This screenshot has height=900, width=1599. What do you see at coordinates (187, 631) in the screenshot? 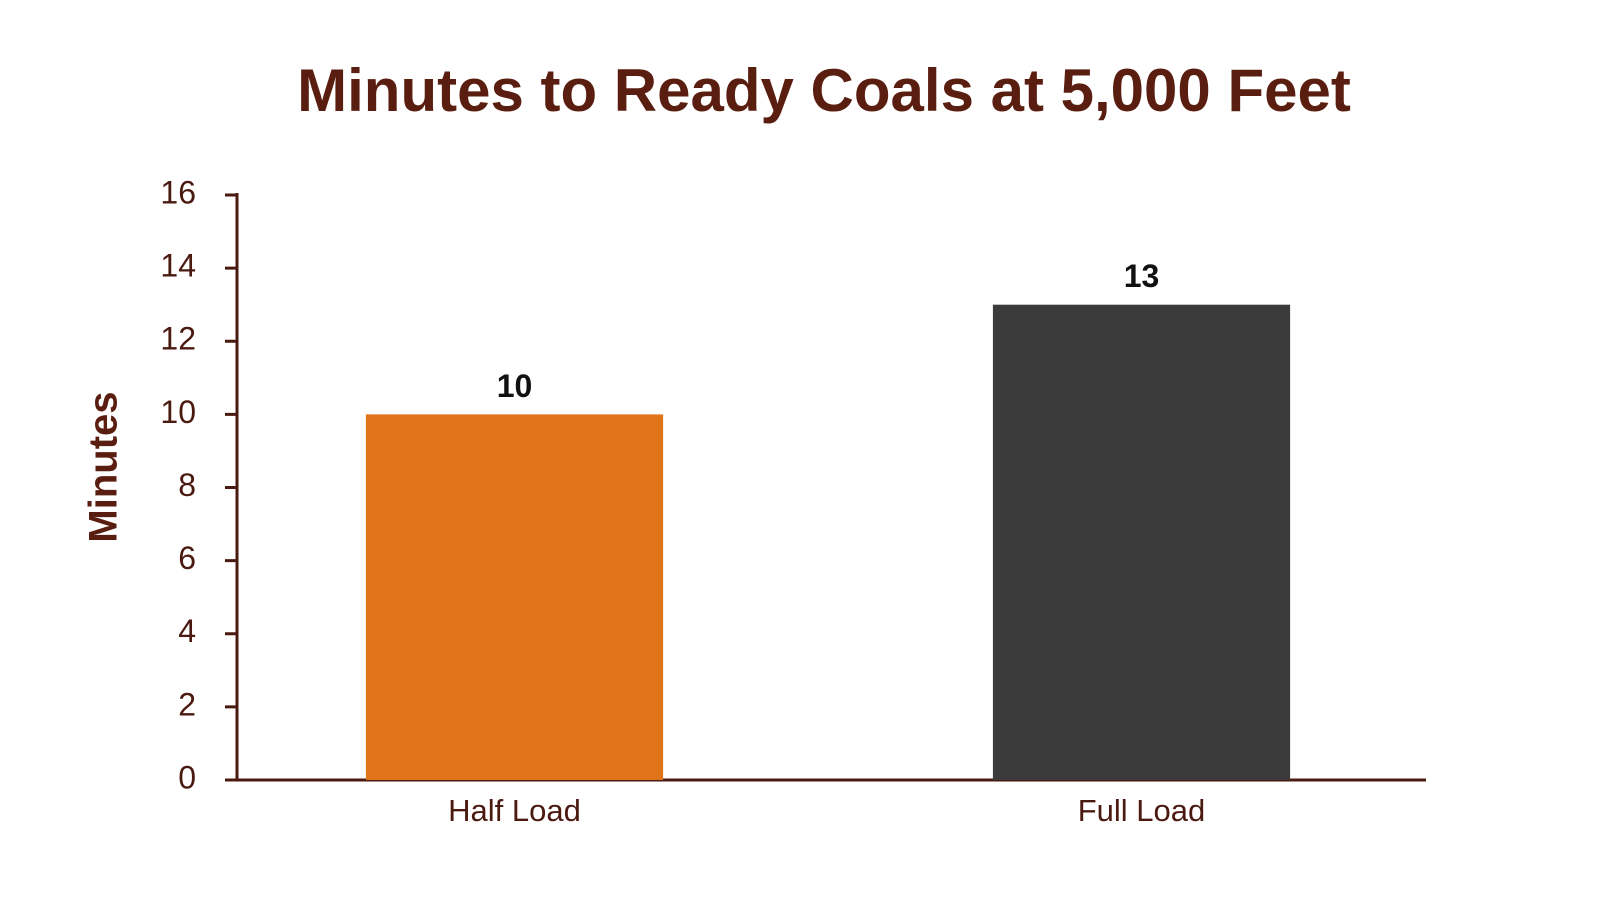
I see `y-tick-label: 4` at bounding box center [187, 631].